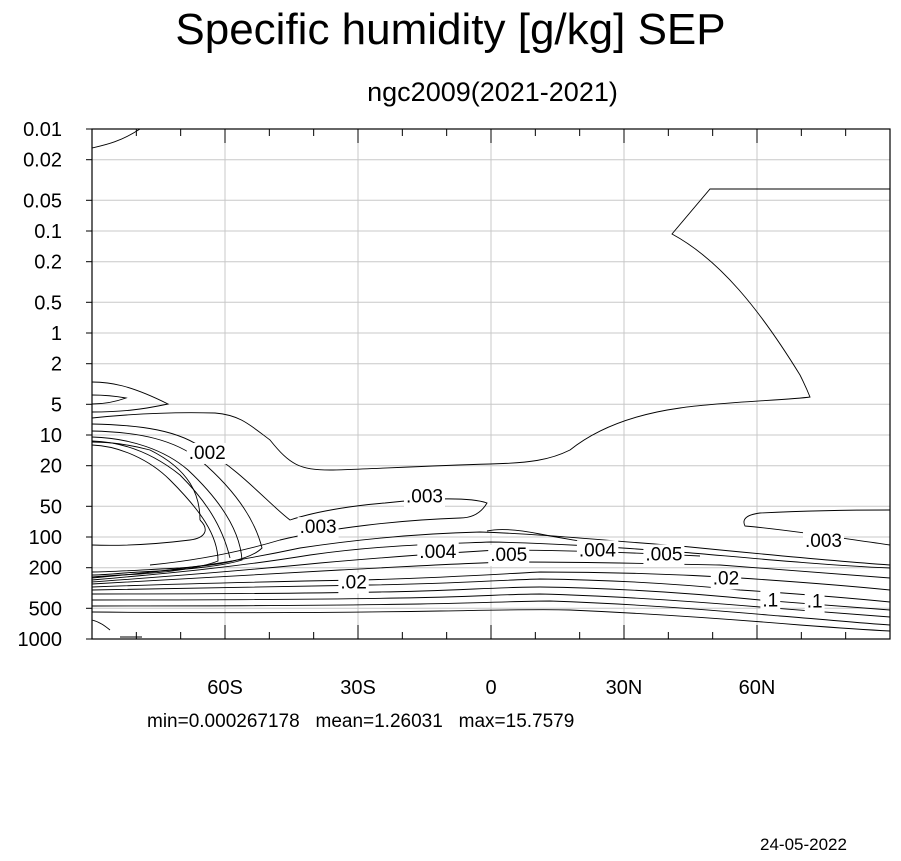 The image size is (901, 861). What do you see at coordinates (48, 303) in the screenshot?
I see `y-tick-label: 0.5` at bounding box center [48, 303].